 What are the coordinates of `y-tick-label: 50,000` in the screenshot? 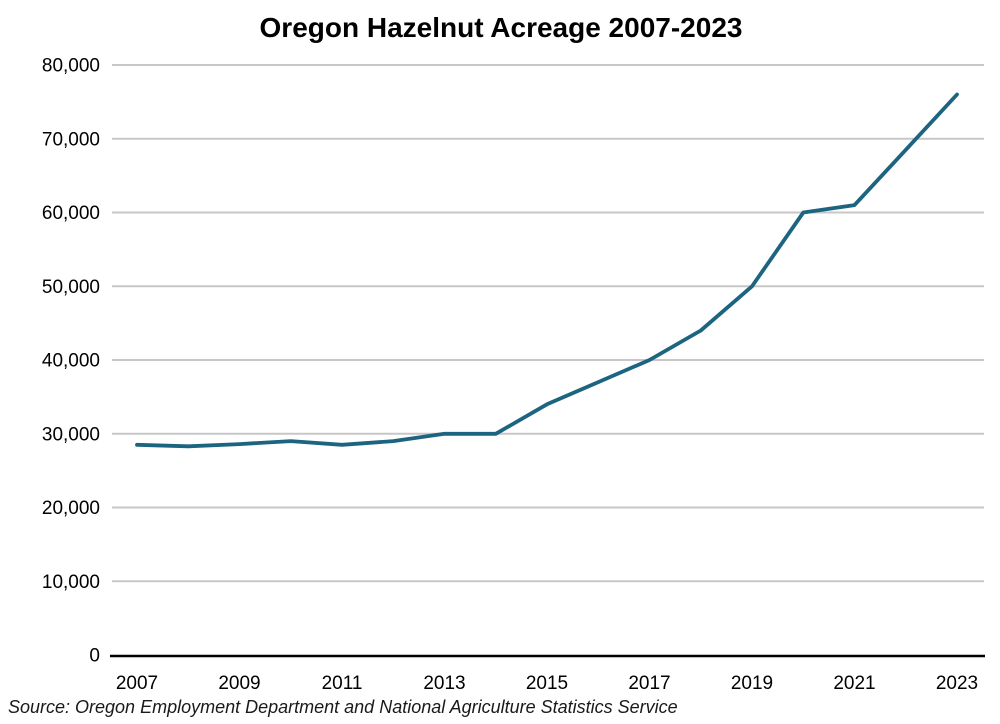 It's located at (71, 287).